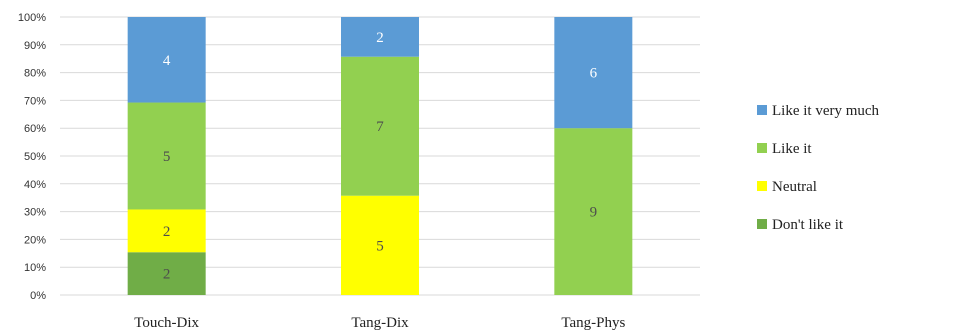 The width and height of the screenshot is (978, 334). Describe the element at coordinates (35, 268) in the screenshot. I see `y-tick-label: 10%` at that location.